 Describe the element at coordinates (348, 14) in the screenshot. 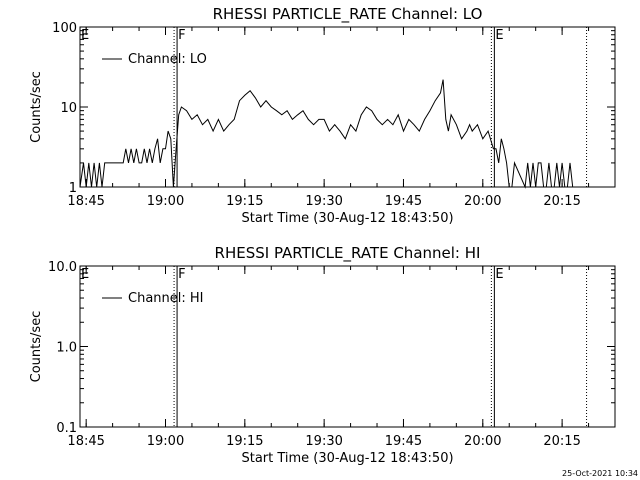

I see `chart-title: RHESSI PARTICLE_RATE Channel: LO` at that location.